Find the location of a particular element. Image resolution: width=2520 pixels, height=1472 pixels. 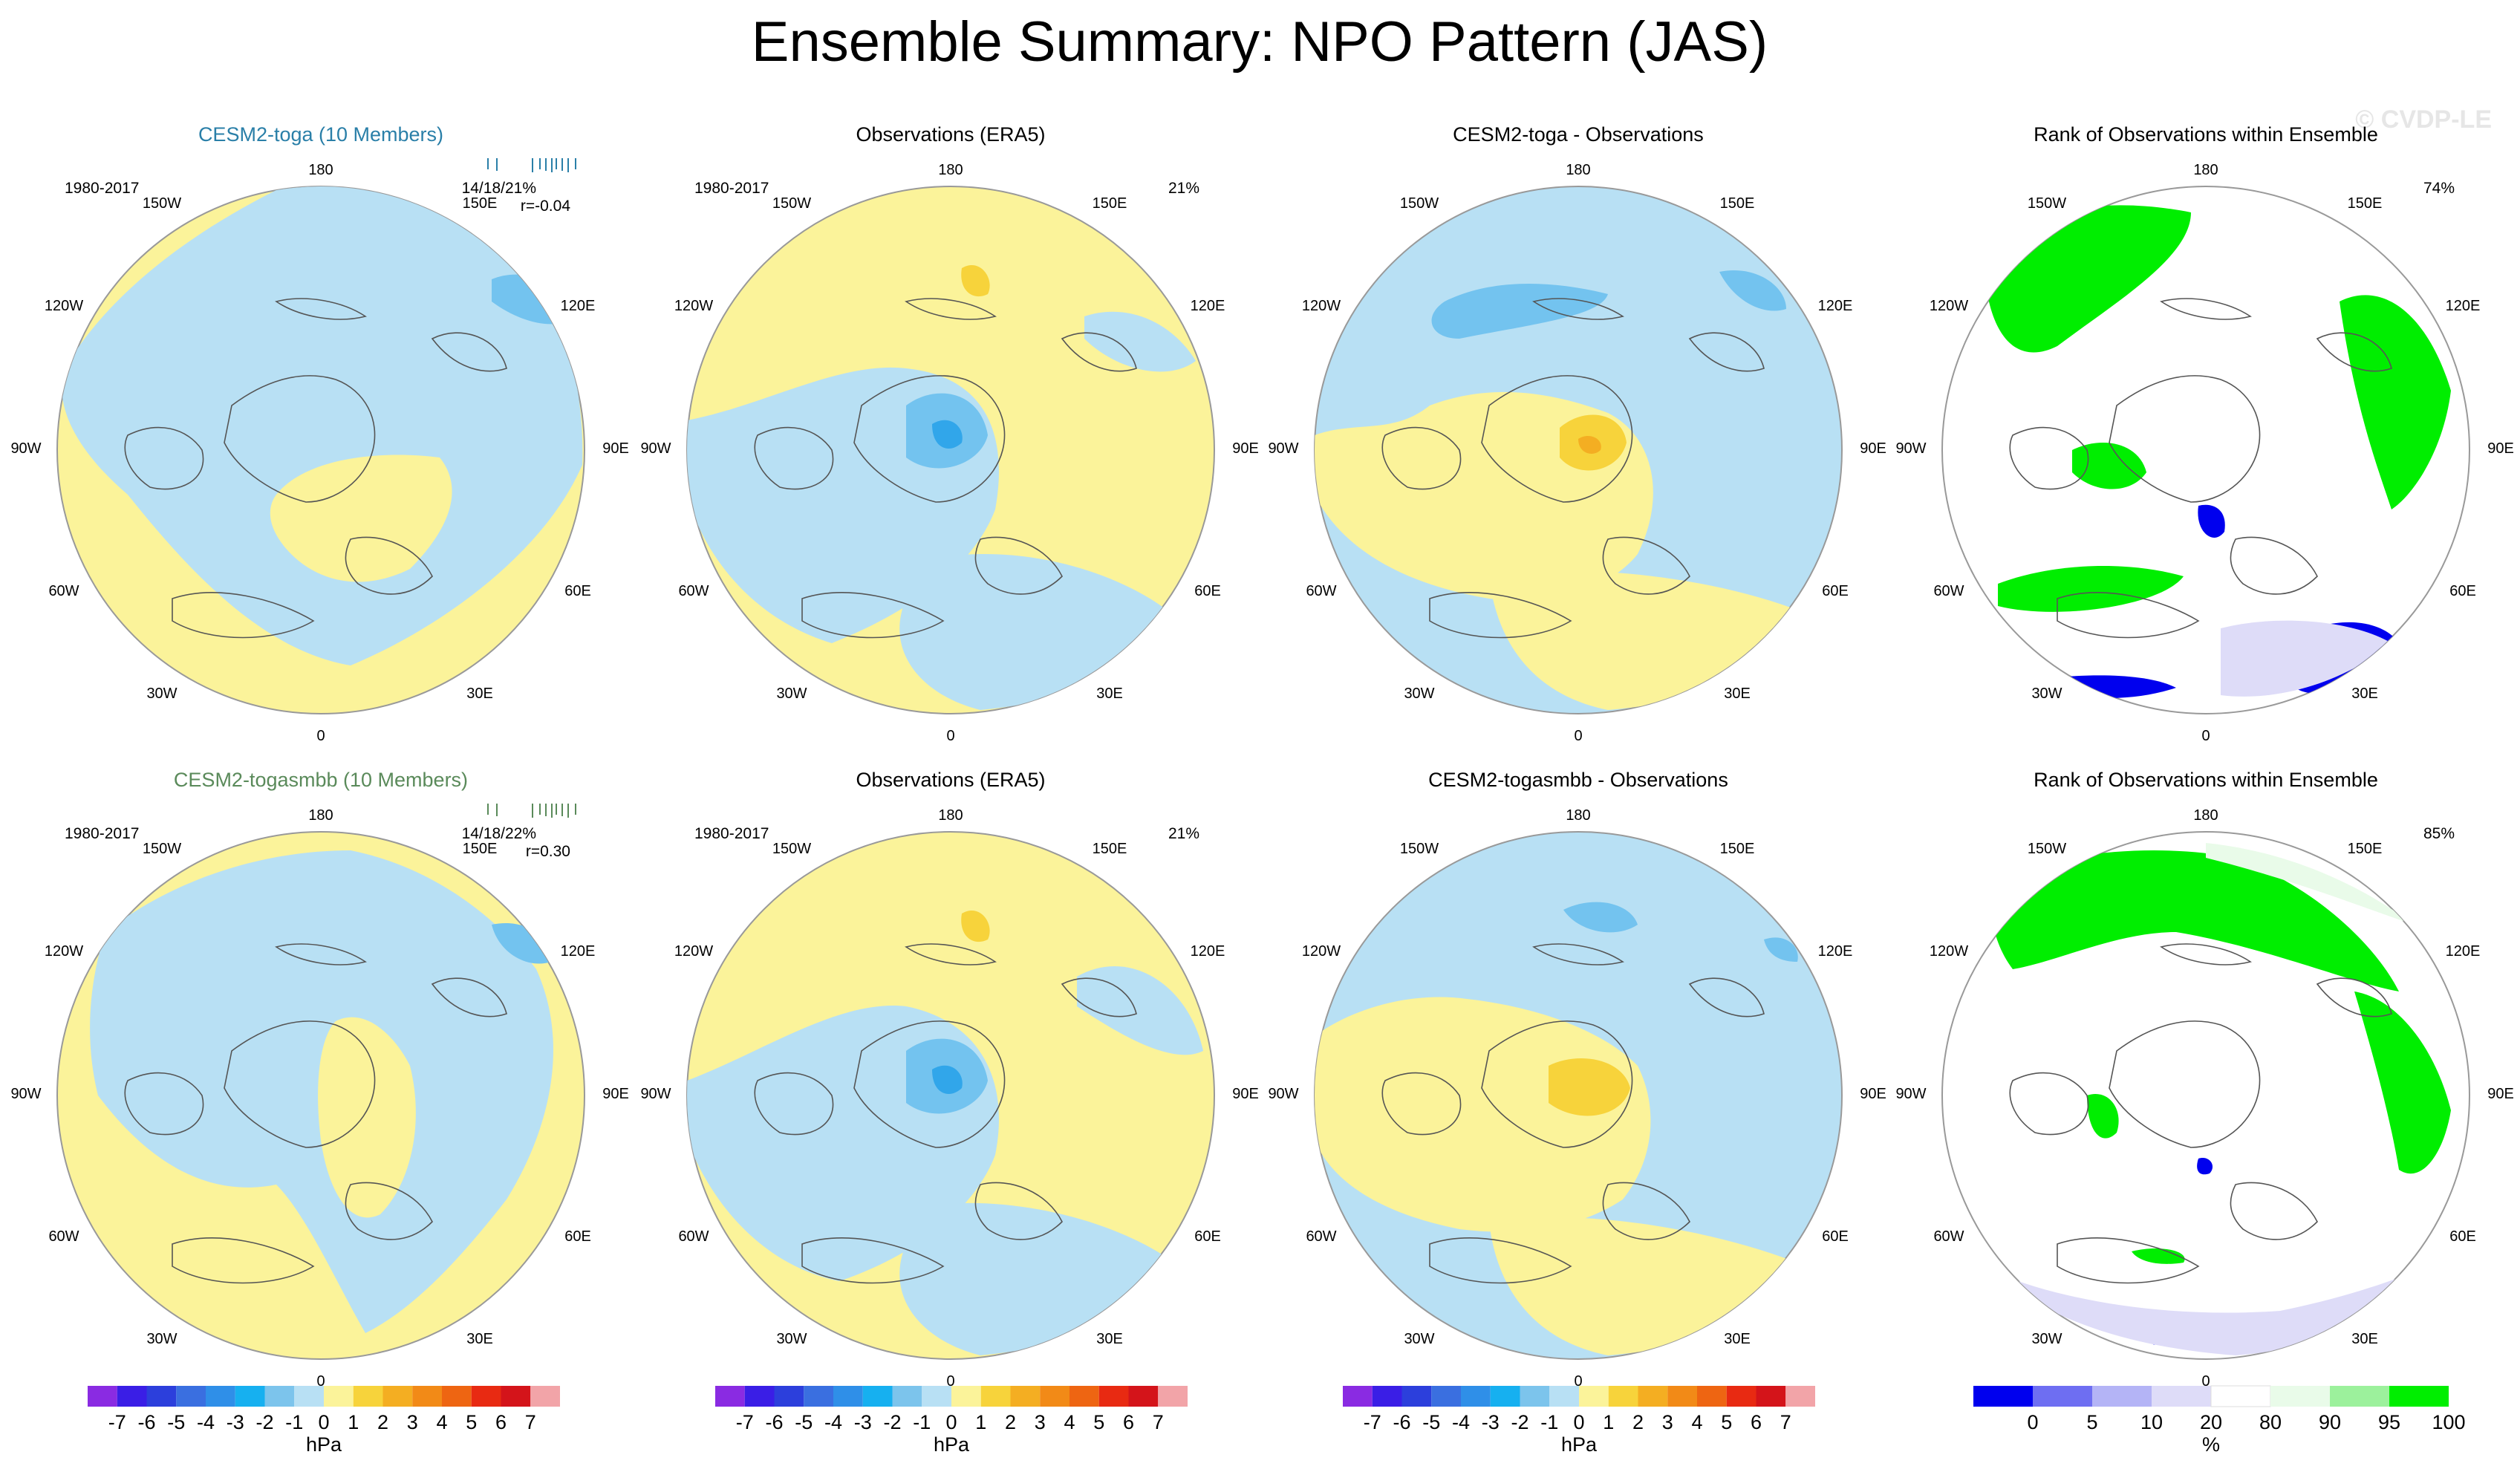

panel-title: CESM2-togasmbb - Observations is located at coordinates (1578, 780).